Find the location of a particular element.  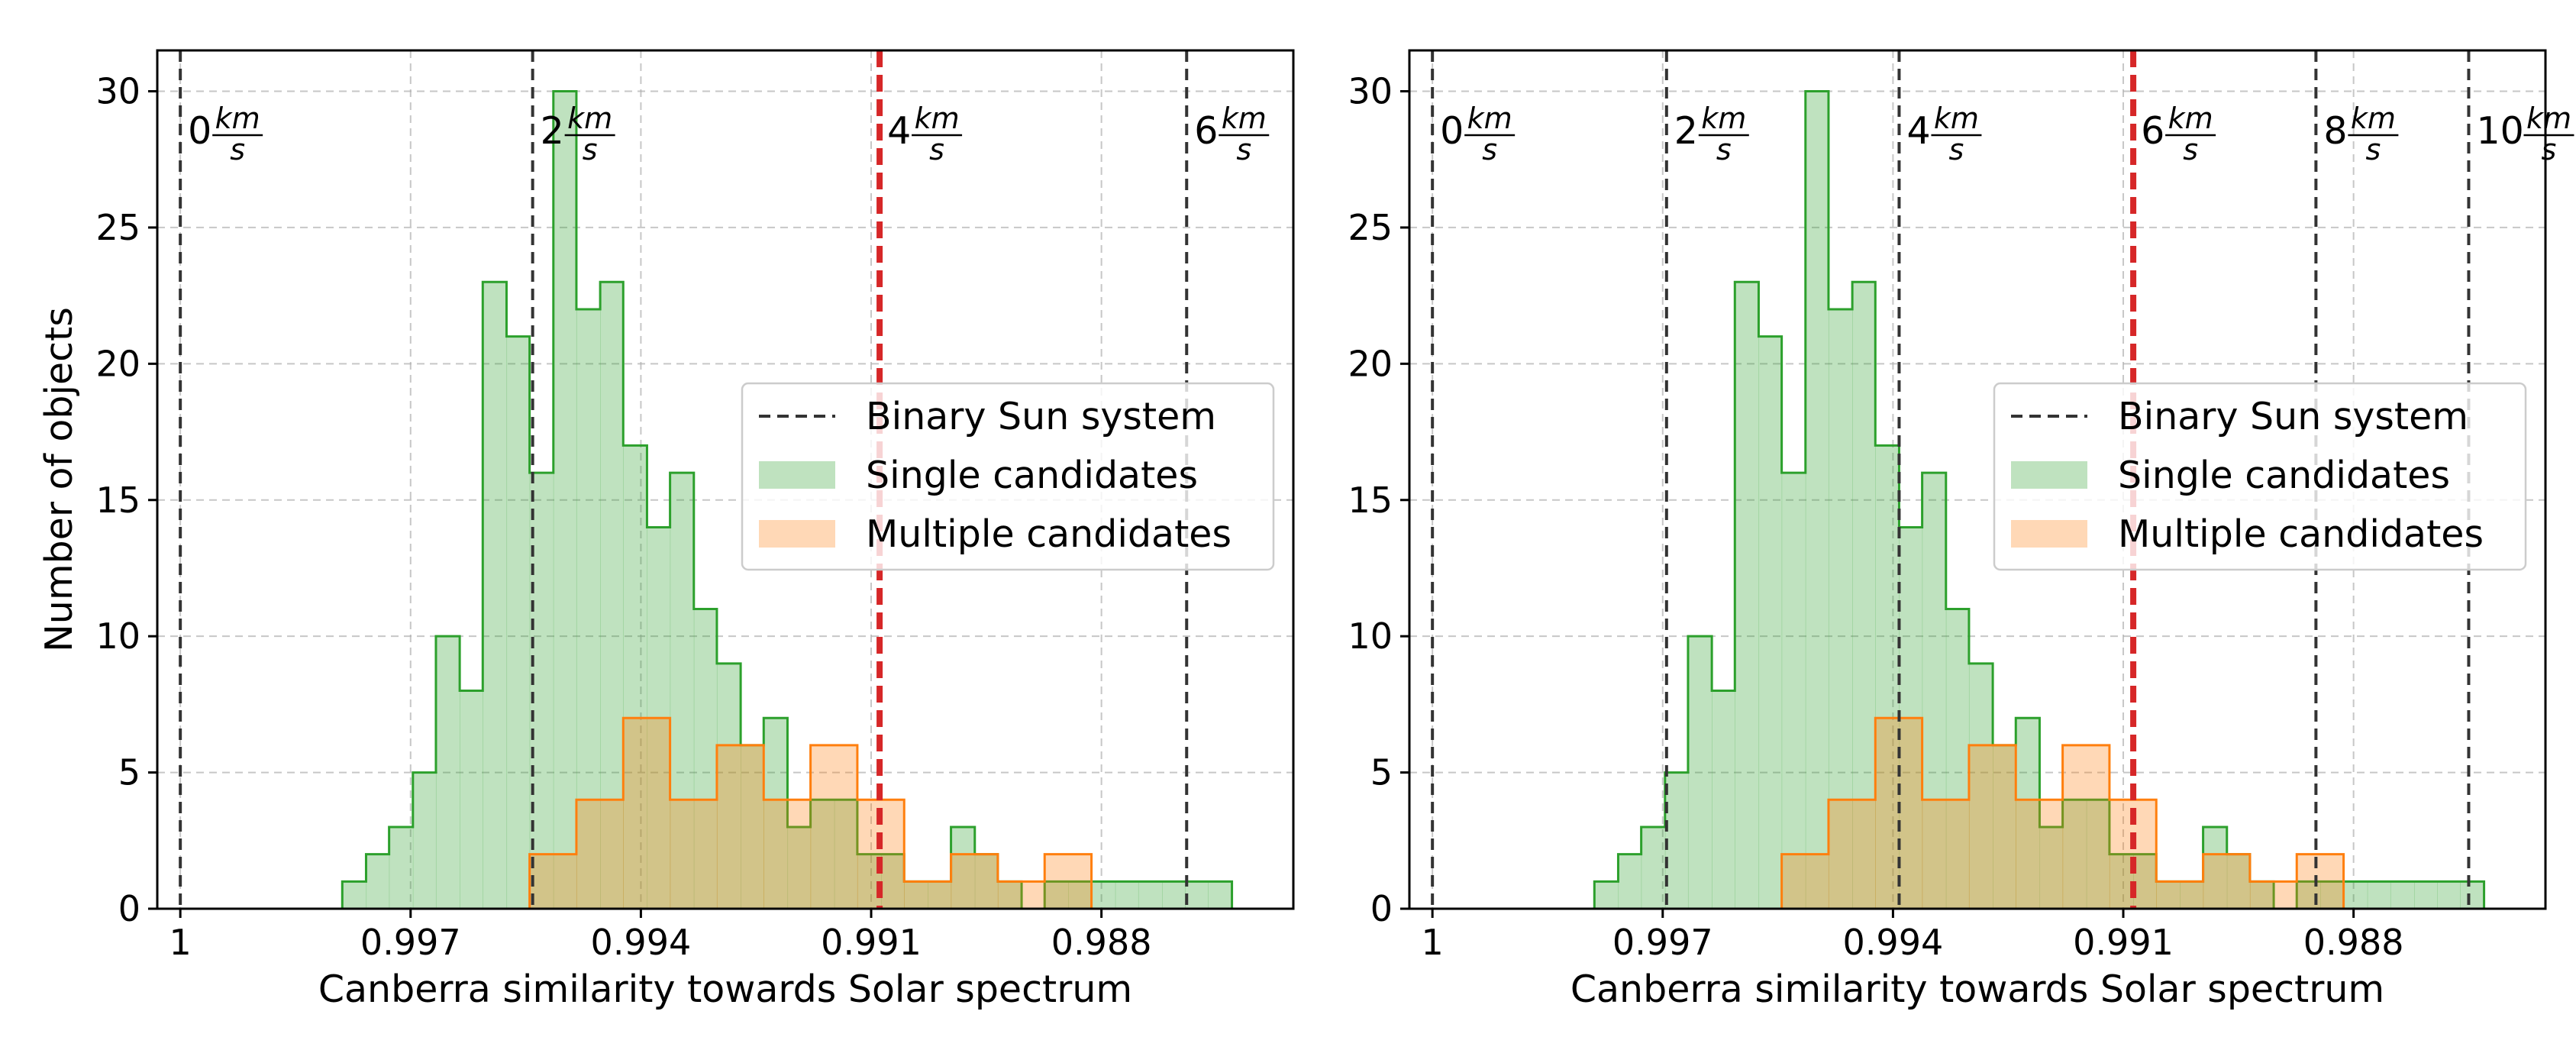

vline-label: 2 is located at coordinates (1686, 131).